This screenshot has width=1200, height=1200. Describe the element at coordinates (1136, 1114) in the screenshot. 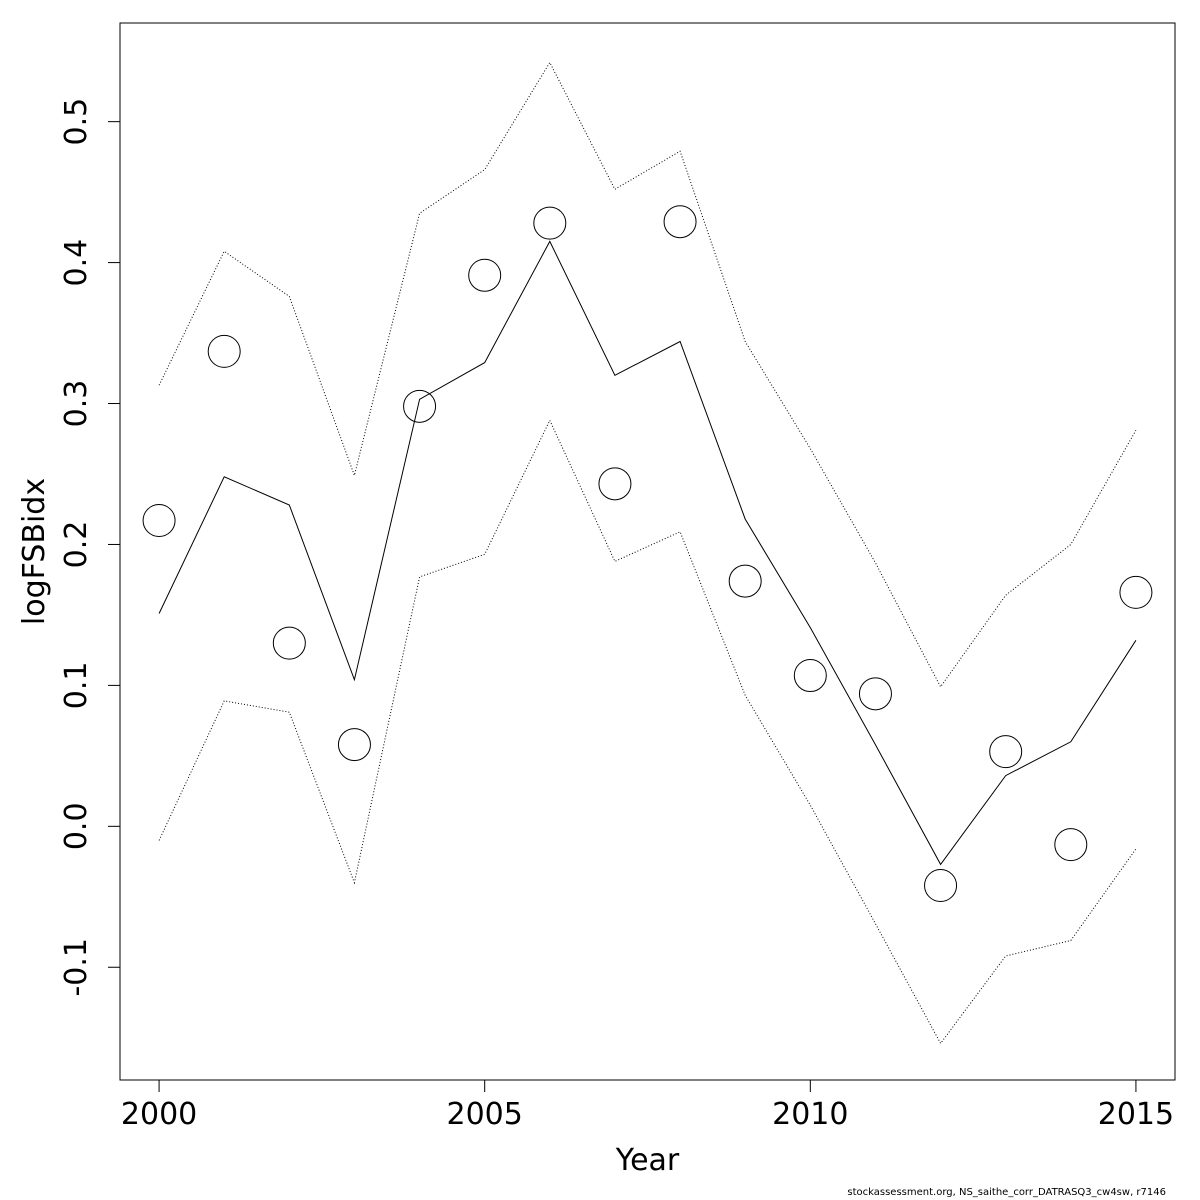

I see `x-tick-label: 2015` at that location.